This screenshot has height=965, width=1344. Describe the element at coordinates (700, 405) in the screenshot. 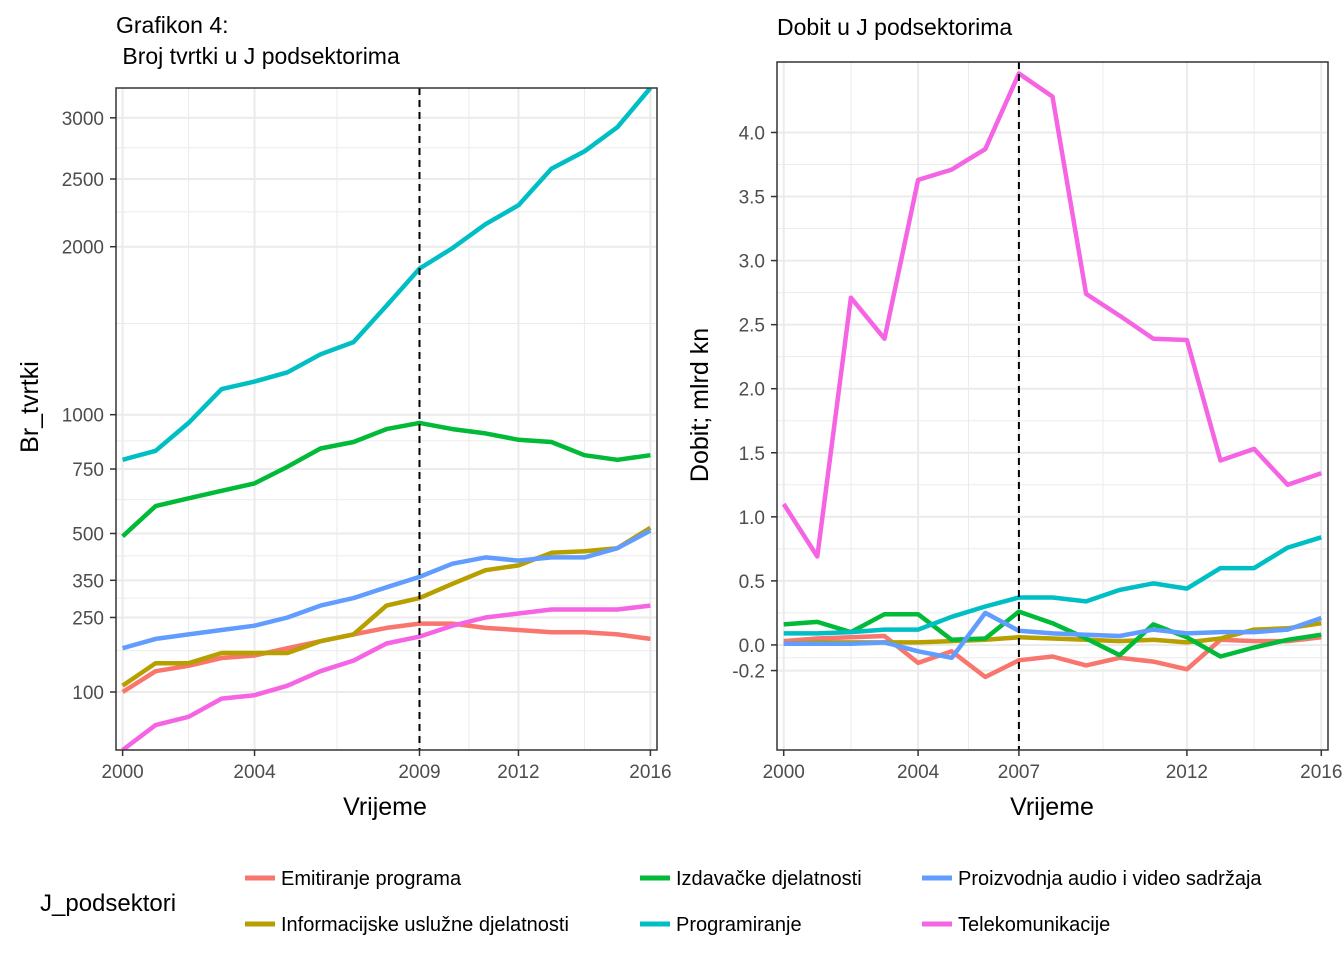

I see `right-y-axis-title: Dobit; mlrd kn` at that location.